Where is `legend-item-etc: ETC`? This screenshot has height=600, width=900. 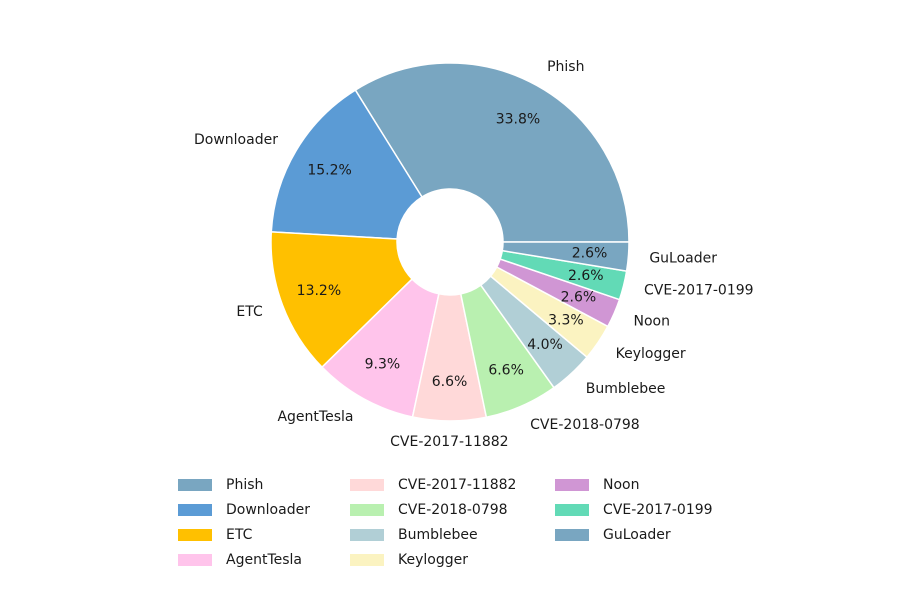
legend-item-etc: ETC is located at coordinates (264, 534).